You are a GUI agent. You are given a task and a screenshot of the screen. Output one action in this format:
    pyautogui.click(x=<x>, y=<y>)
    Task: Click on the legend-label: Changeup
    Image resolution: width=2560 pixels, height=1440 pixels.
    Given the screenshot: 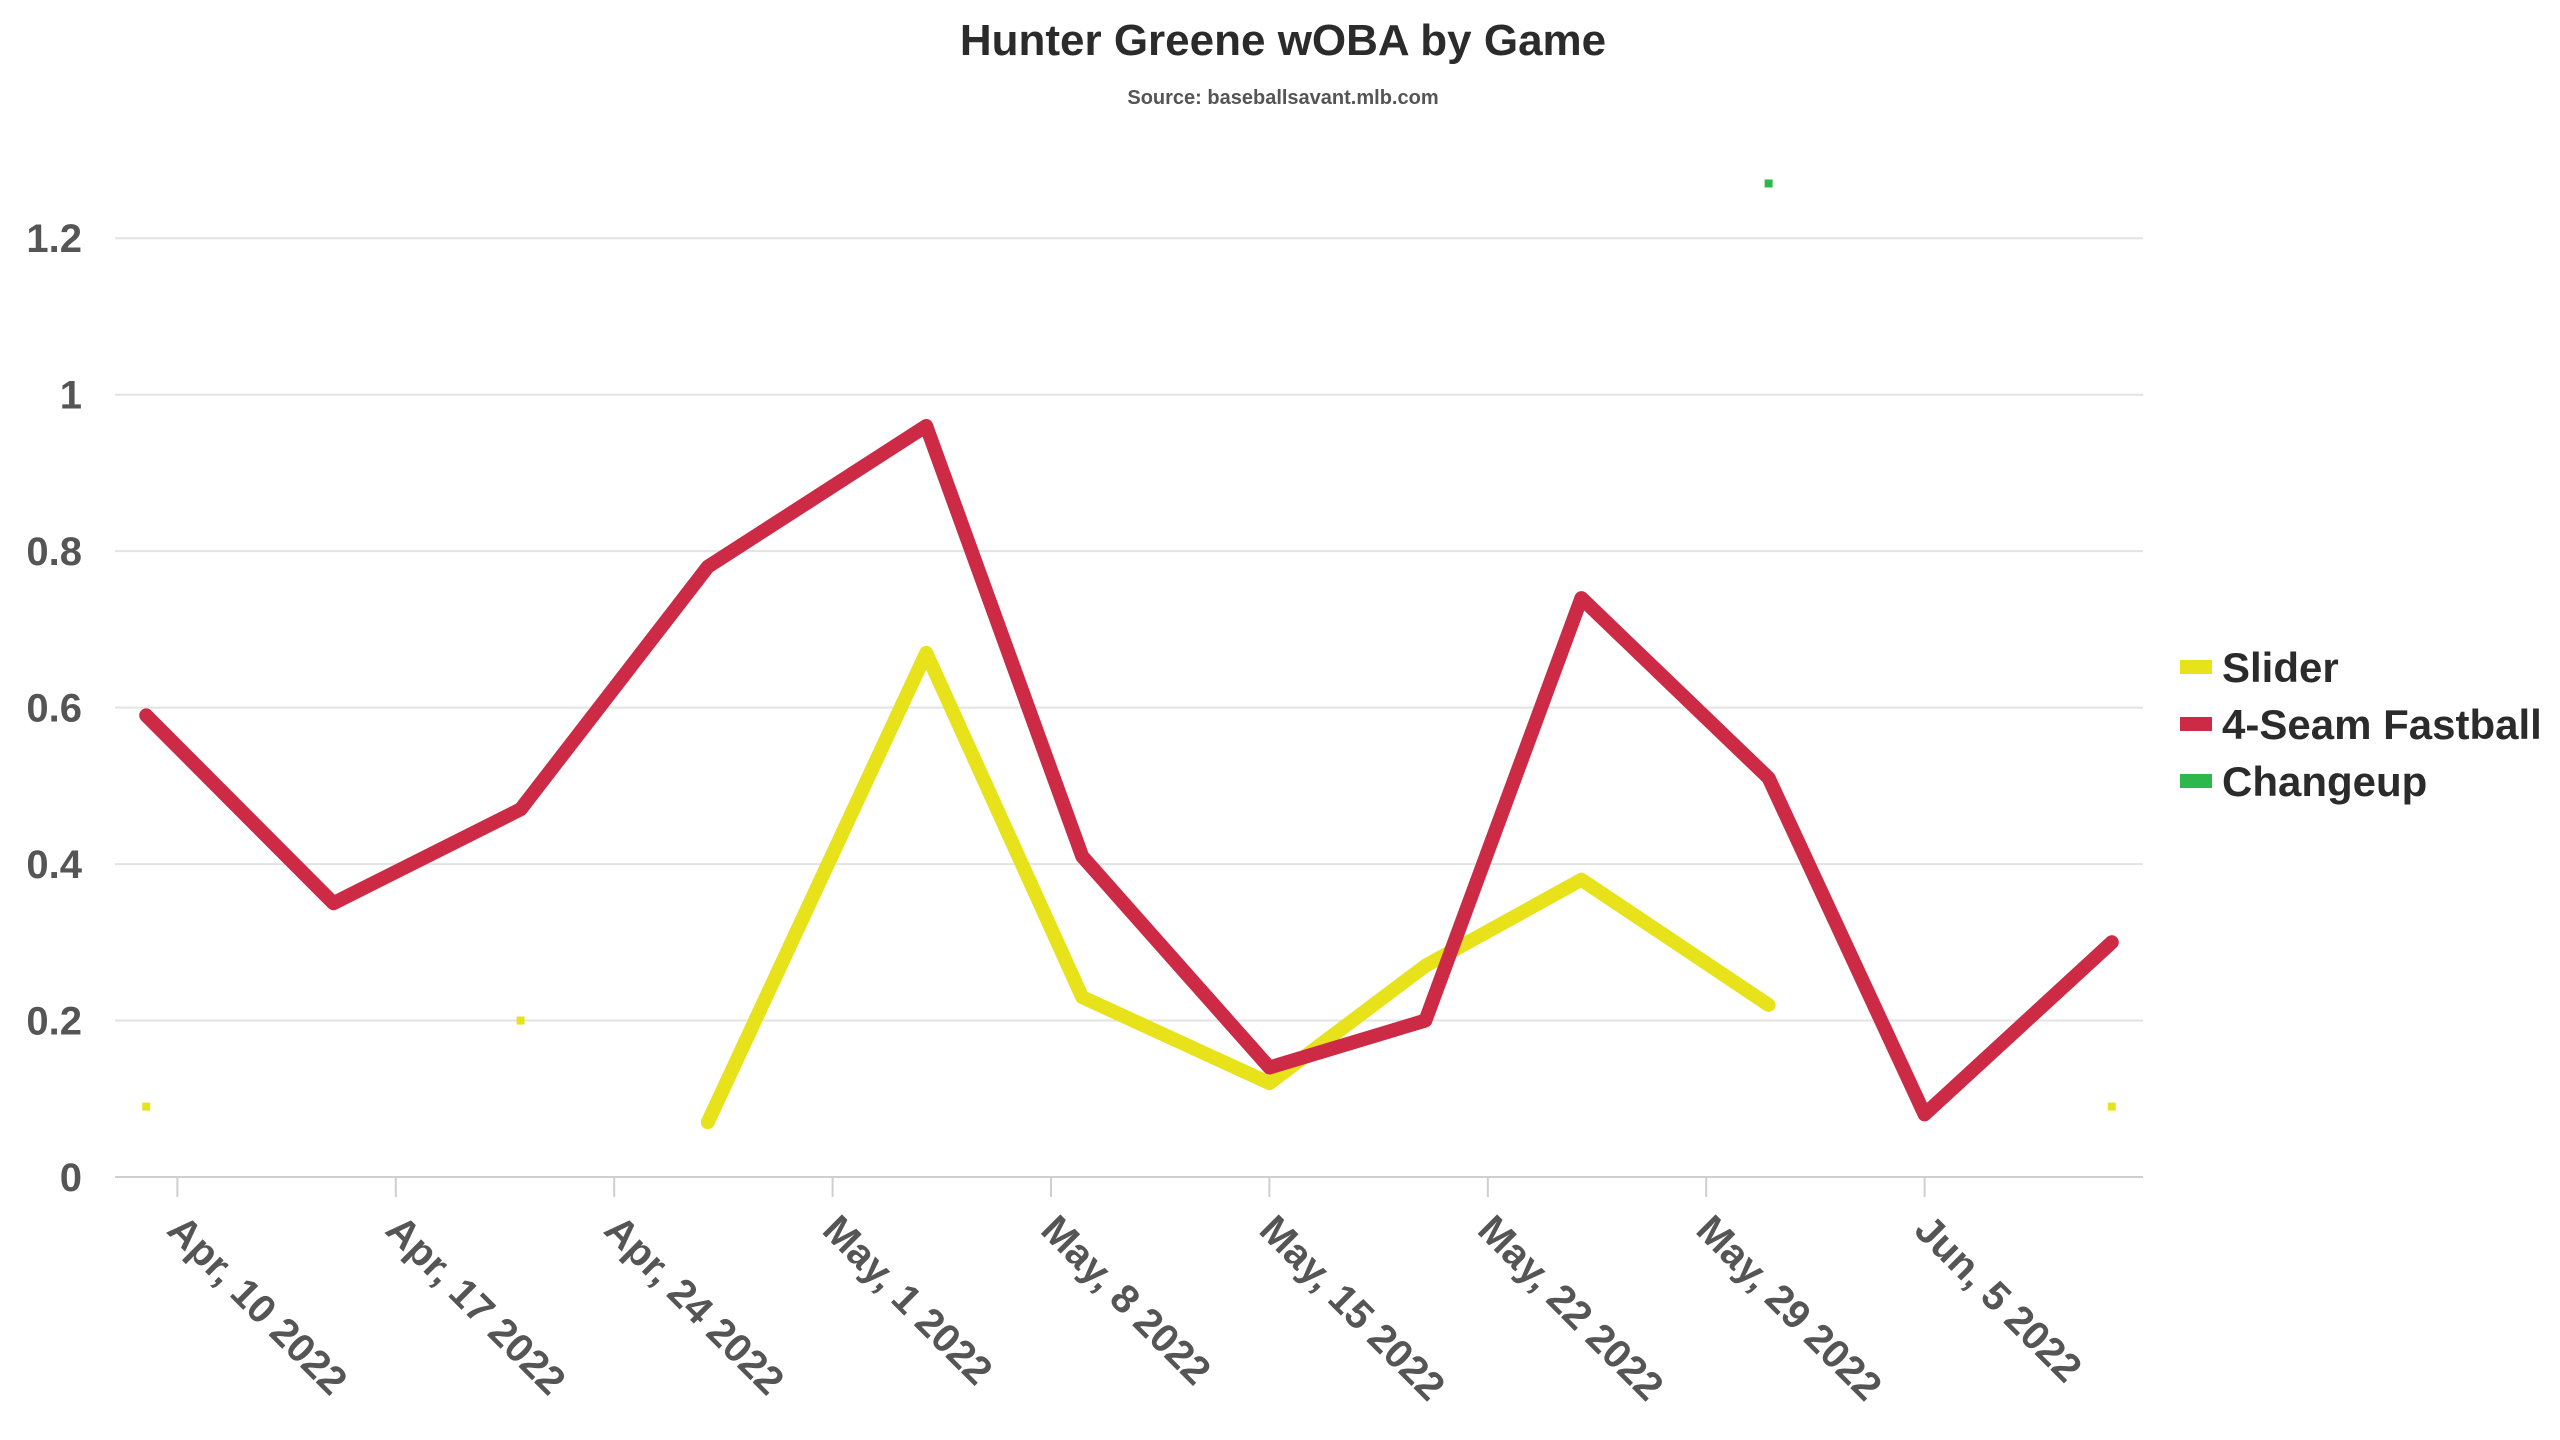 What is the action you would take?
    pyautogui.click(x=2324, y=781)
    